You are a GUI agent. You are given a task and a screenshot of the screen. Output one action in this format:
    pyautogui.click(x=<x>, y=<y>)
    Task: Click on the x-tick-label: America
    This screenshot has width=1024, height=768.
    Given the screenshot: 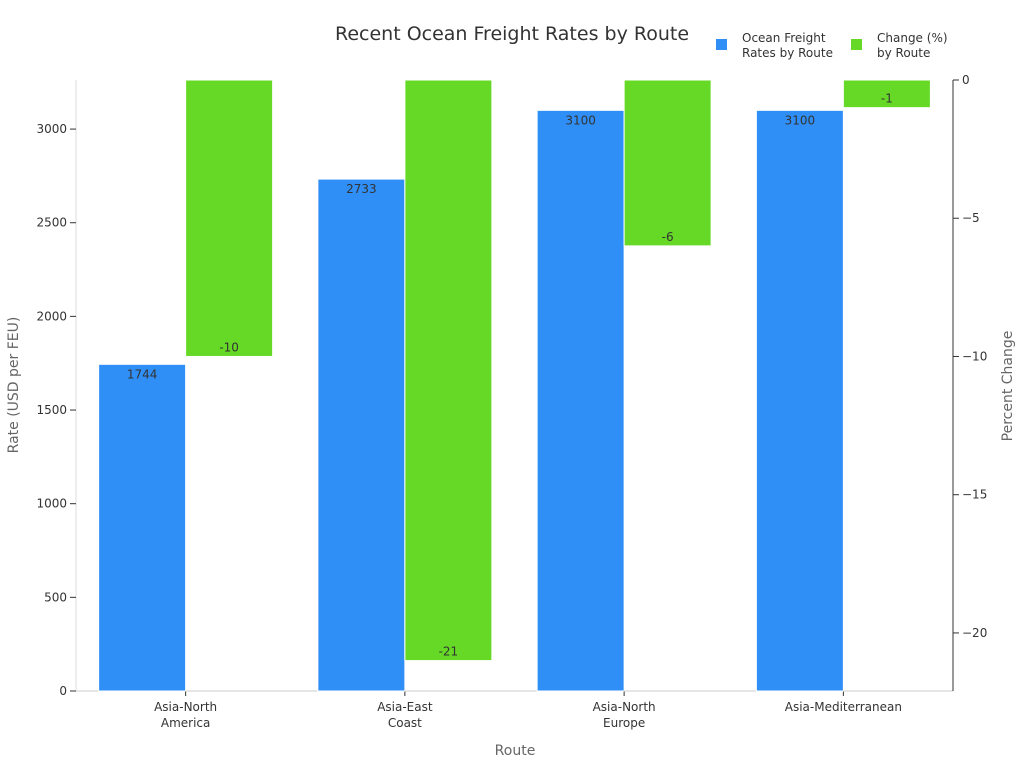 What is the action you would take?
    pyautogui.click(x=186, y=723)
    